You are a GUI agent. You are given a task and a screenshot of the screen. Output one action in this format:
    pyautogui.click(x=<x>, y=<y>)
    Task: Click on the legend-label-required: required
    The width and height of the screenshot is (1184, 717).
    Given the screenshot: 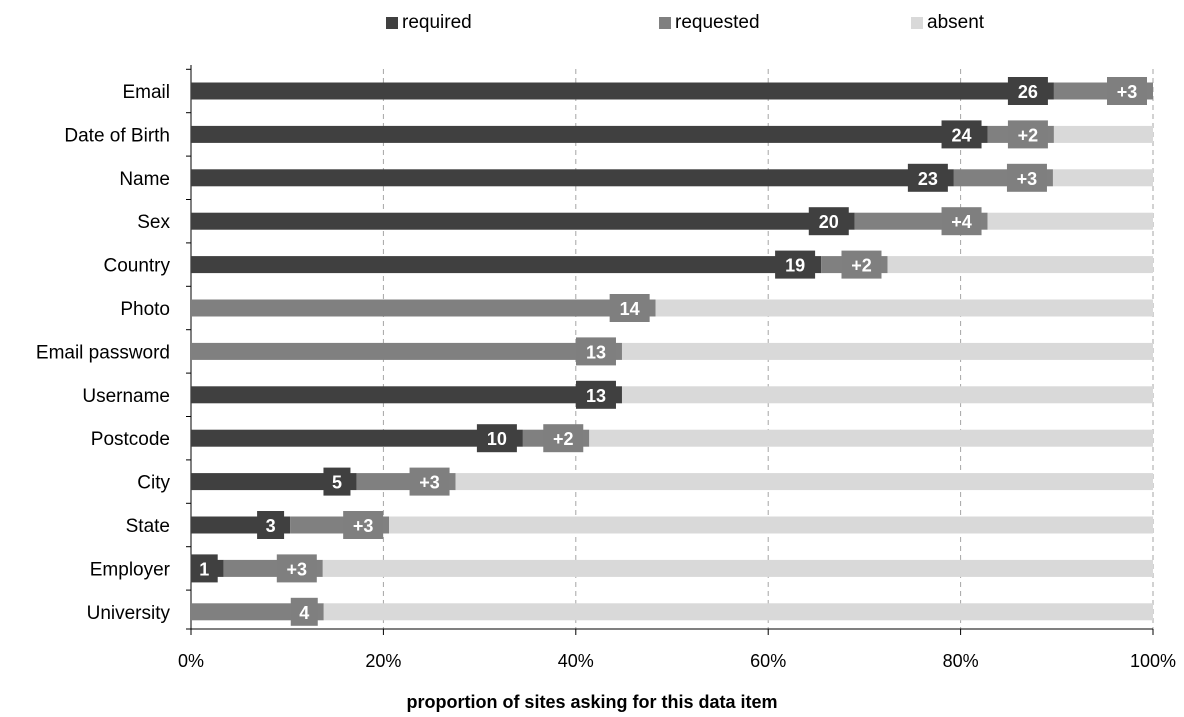 What is the action you would take?
    pyautogui.click(x=437, y=22)
    